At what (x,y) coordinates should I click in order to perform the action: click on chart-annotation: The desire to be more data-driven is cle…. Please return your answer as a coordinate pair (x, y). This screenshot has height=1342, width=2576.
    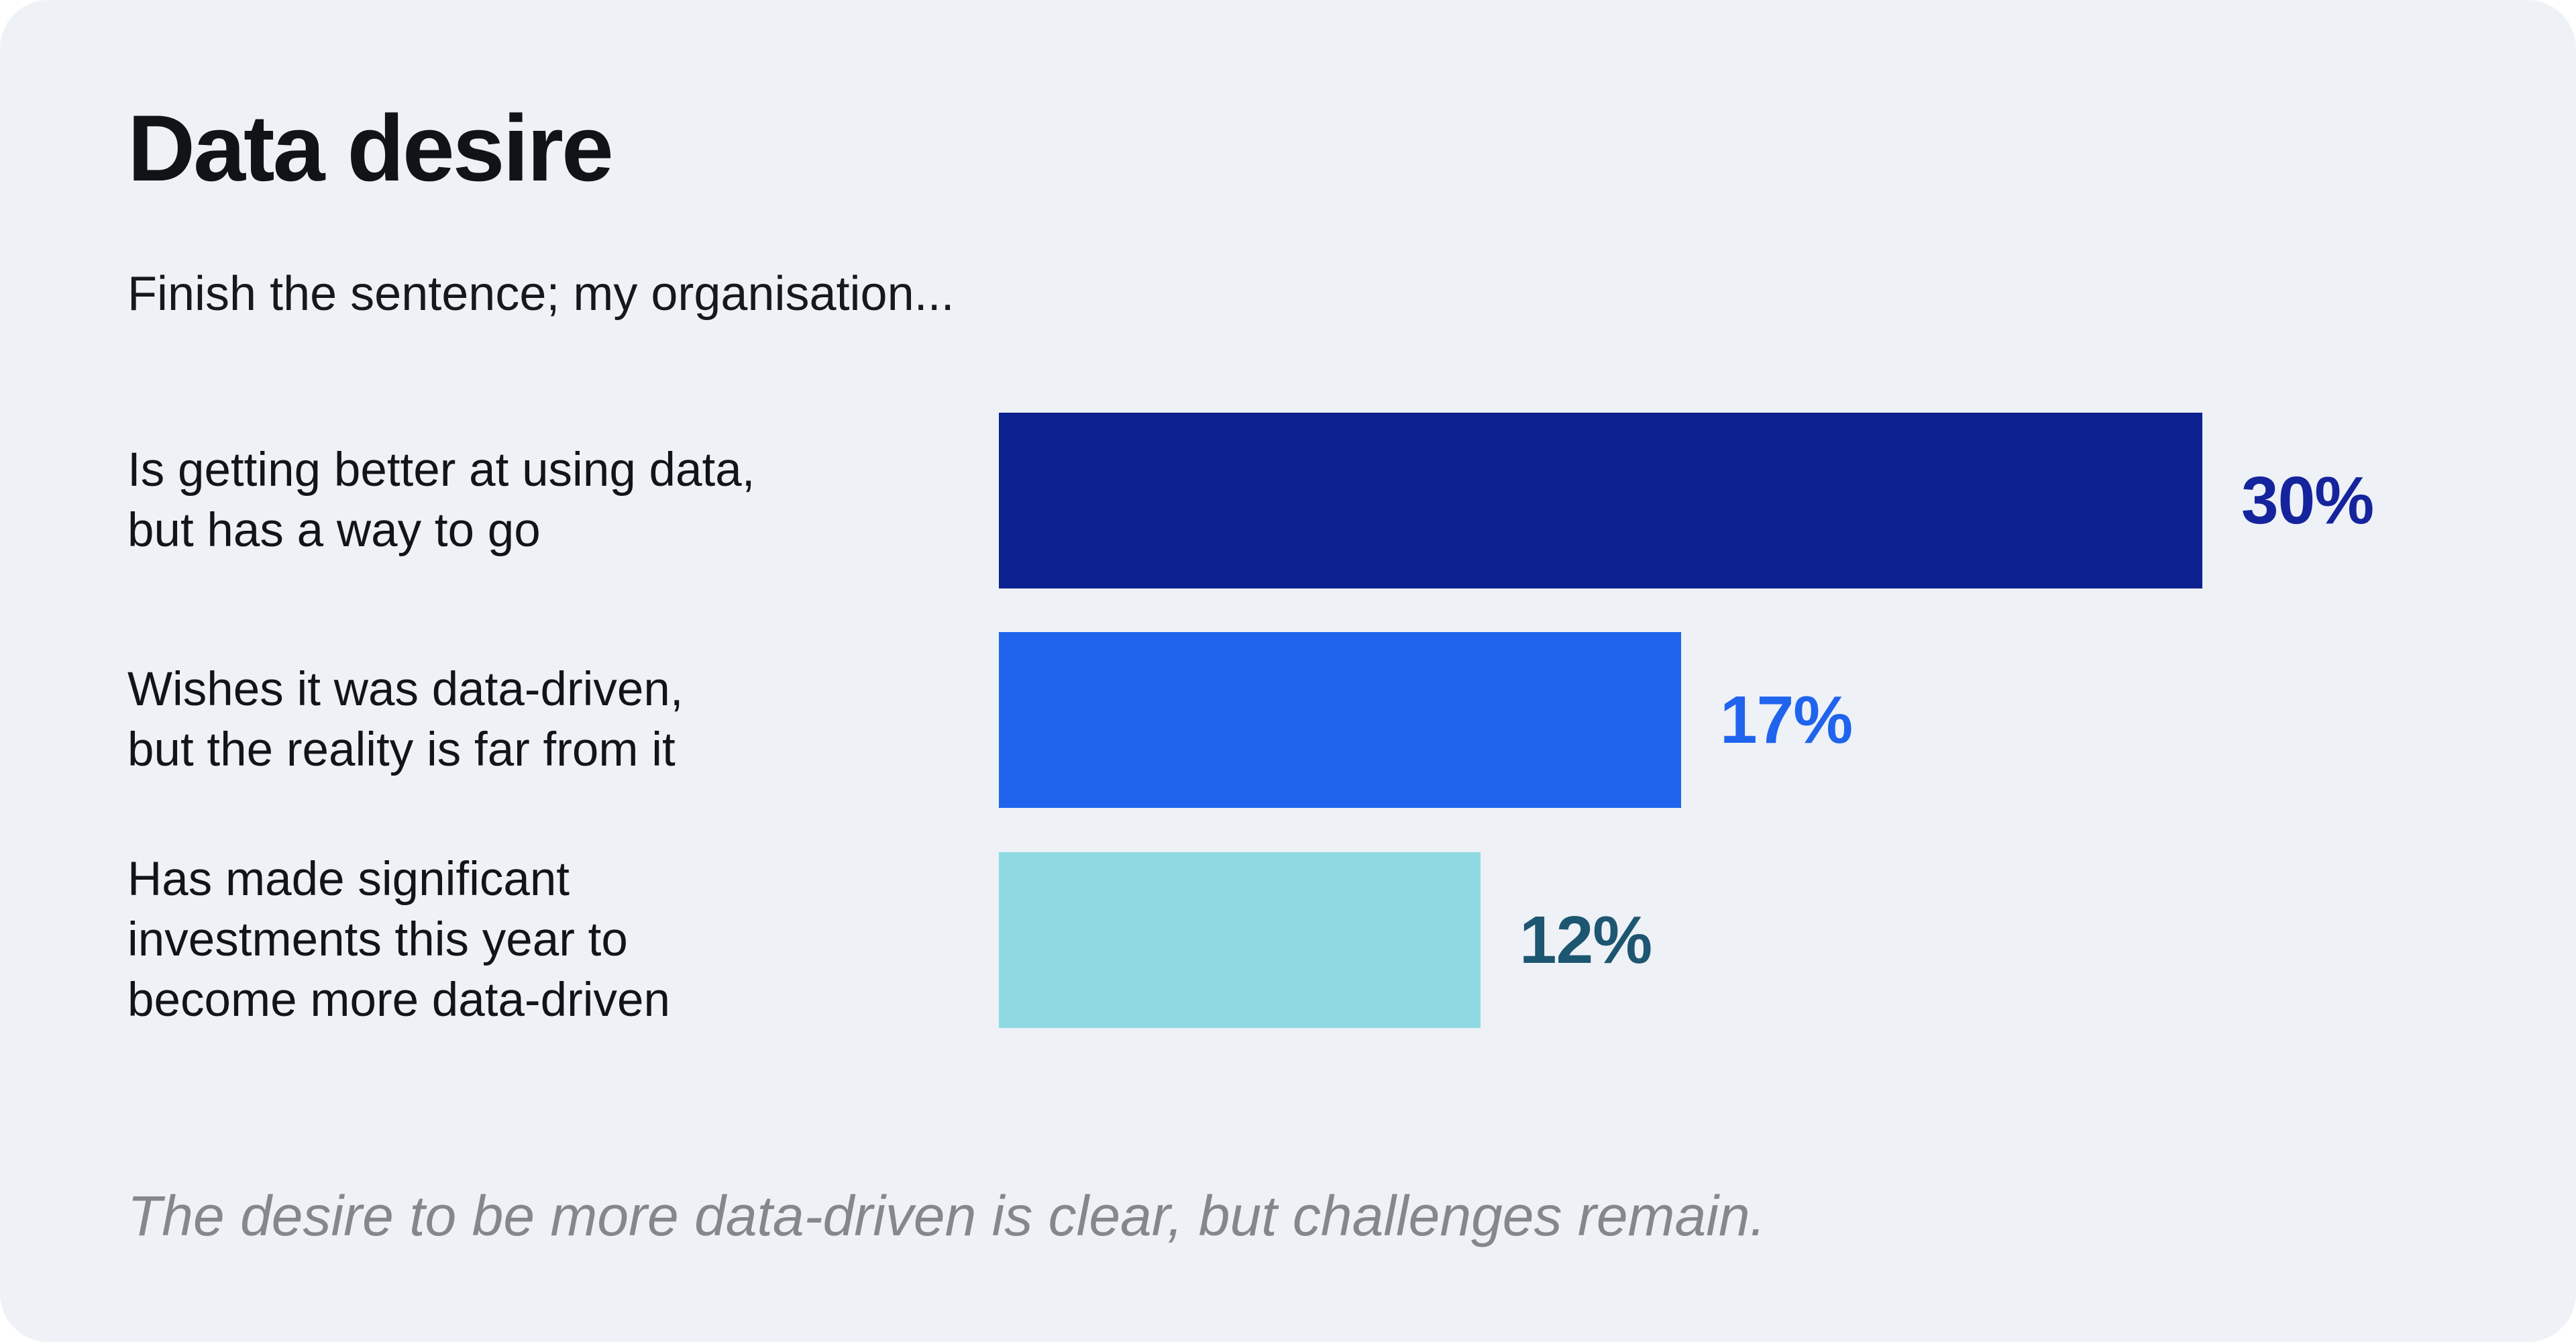
    Looking at the image, I should click on (946, 1216).